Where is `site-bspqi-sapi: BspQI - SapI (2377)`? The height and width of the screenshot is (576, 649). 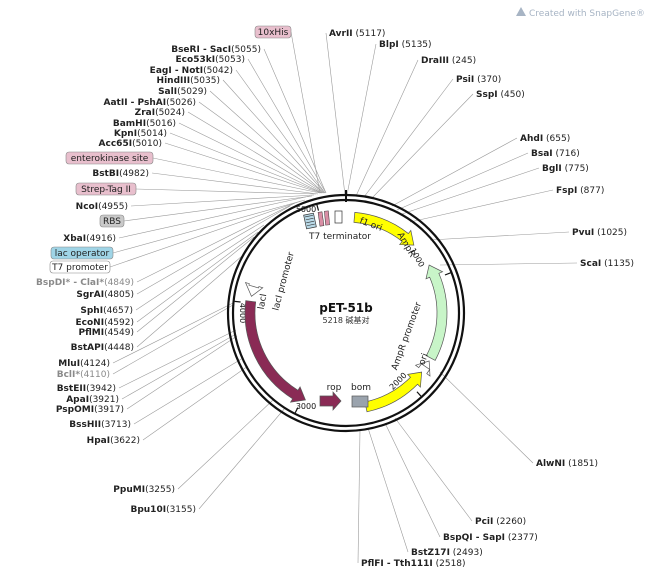 site-bspqi-sapi: BspQI - SapI (2377) is located at coordinates (490, 538).